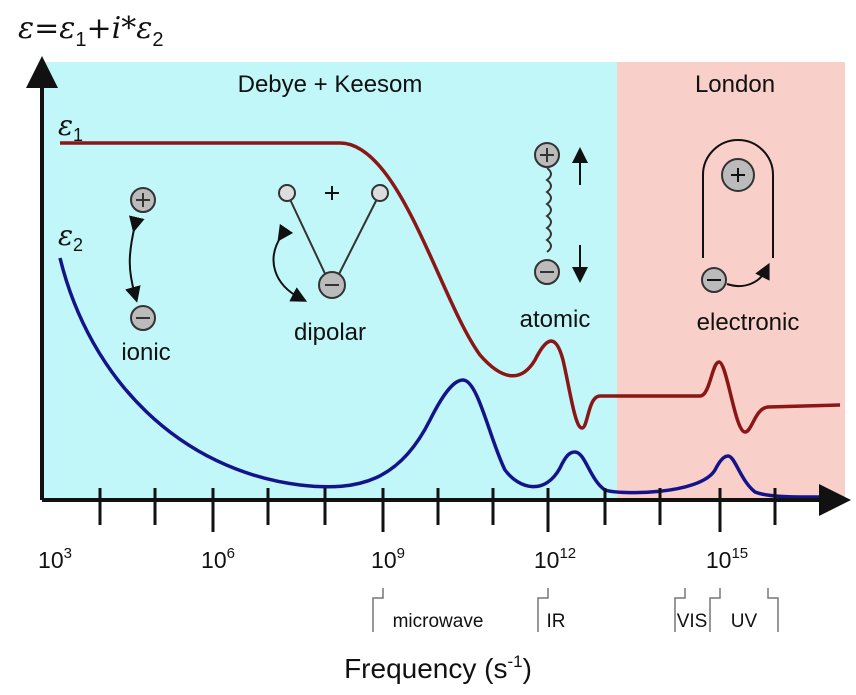 The height and width of the screenshot is (695, 856). Describe the element at coordinates (401, 553) in the screenshot. I see `text-part: 9` at that location.